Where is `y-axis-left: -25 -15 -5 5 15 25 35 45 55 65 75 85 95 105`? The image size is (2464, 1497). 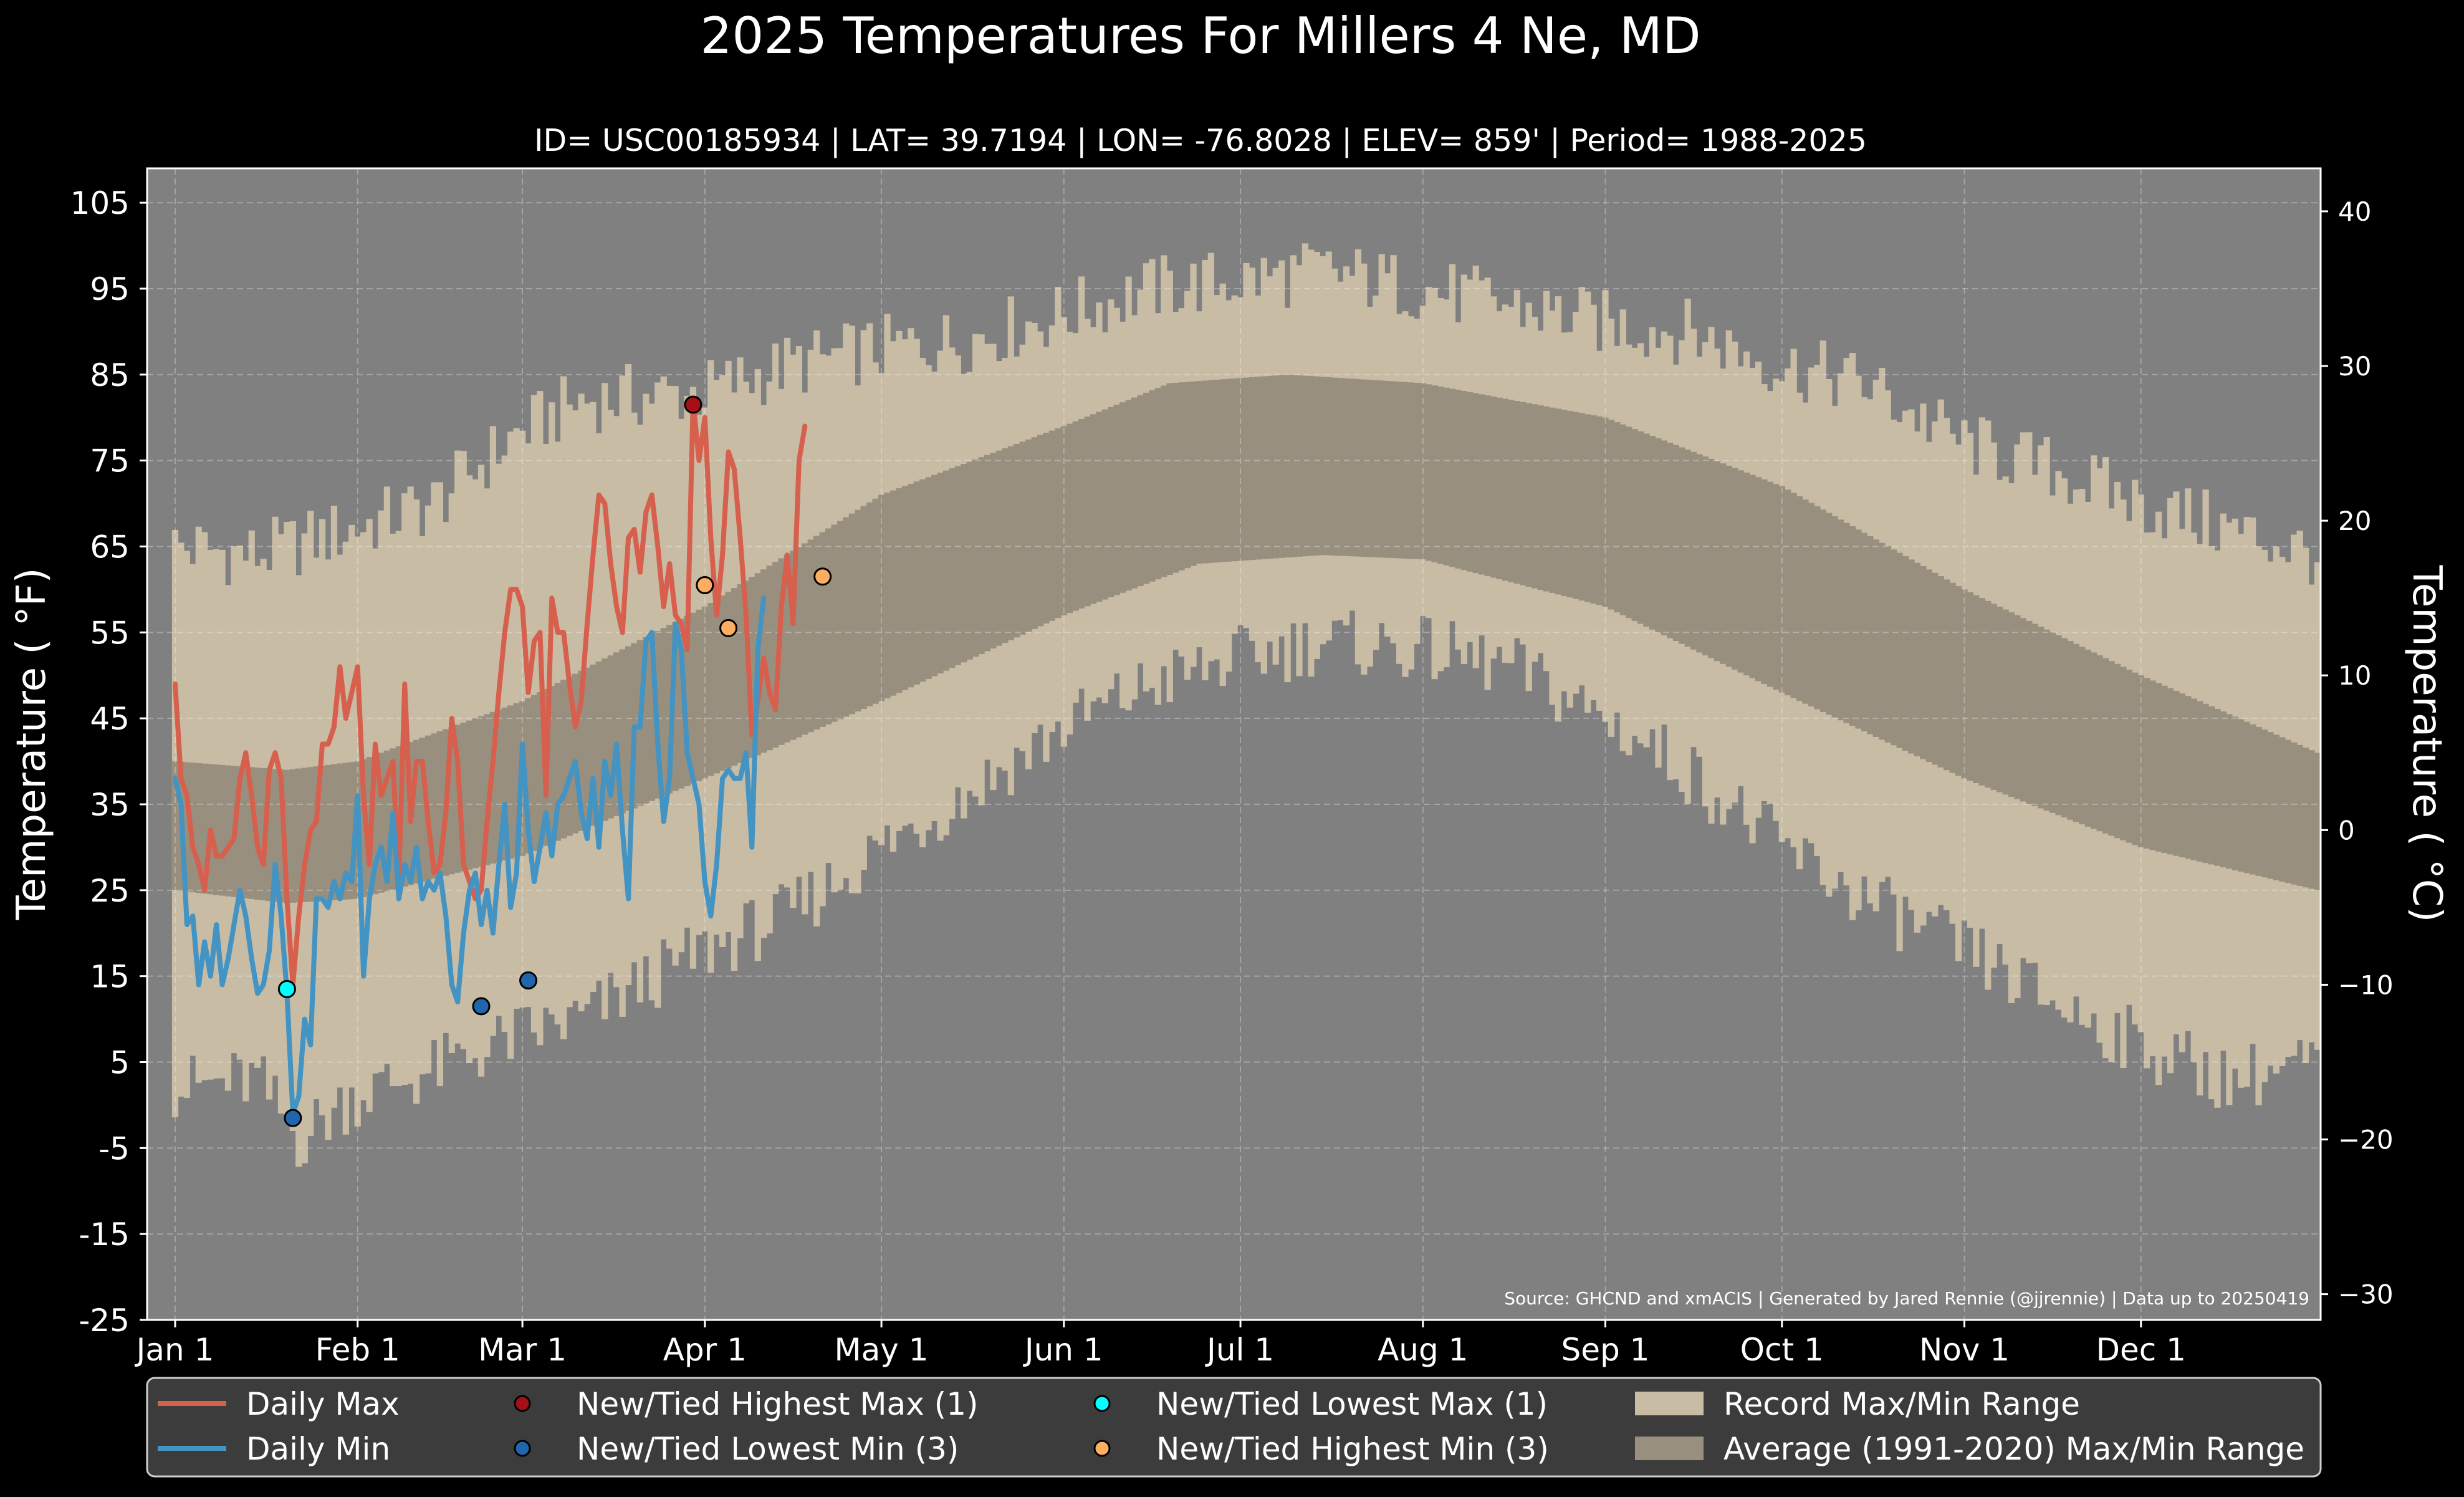
y-axis-left: -25 -15 -5 5 15 25 35 45 55 65 75 85 95 105 is located at coordinates (109, 762).